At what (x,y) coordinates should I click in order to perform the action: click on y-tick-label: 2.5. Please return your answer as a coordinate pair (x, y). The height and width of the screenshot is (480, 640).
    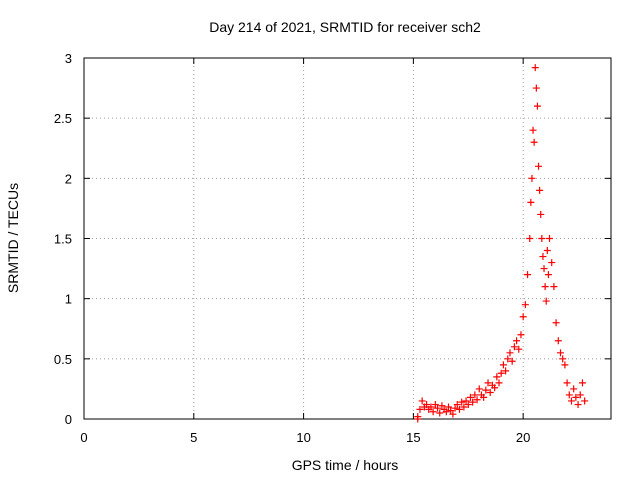
    Looking at the image, I should click on (63, 118).